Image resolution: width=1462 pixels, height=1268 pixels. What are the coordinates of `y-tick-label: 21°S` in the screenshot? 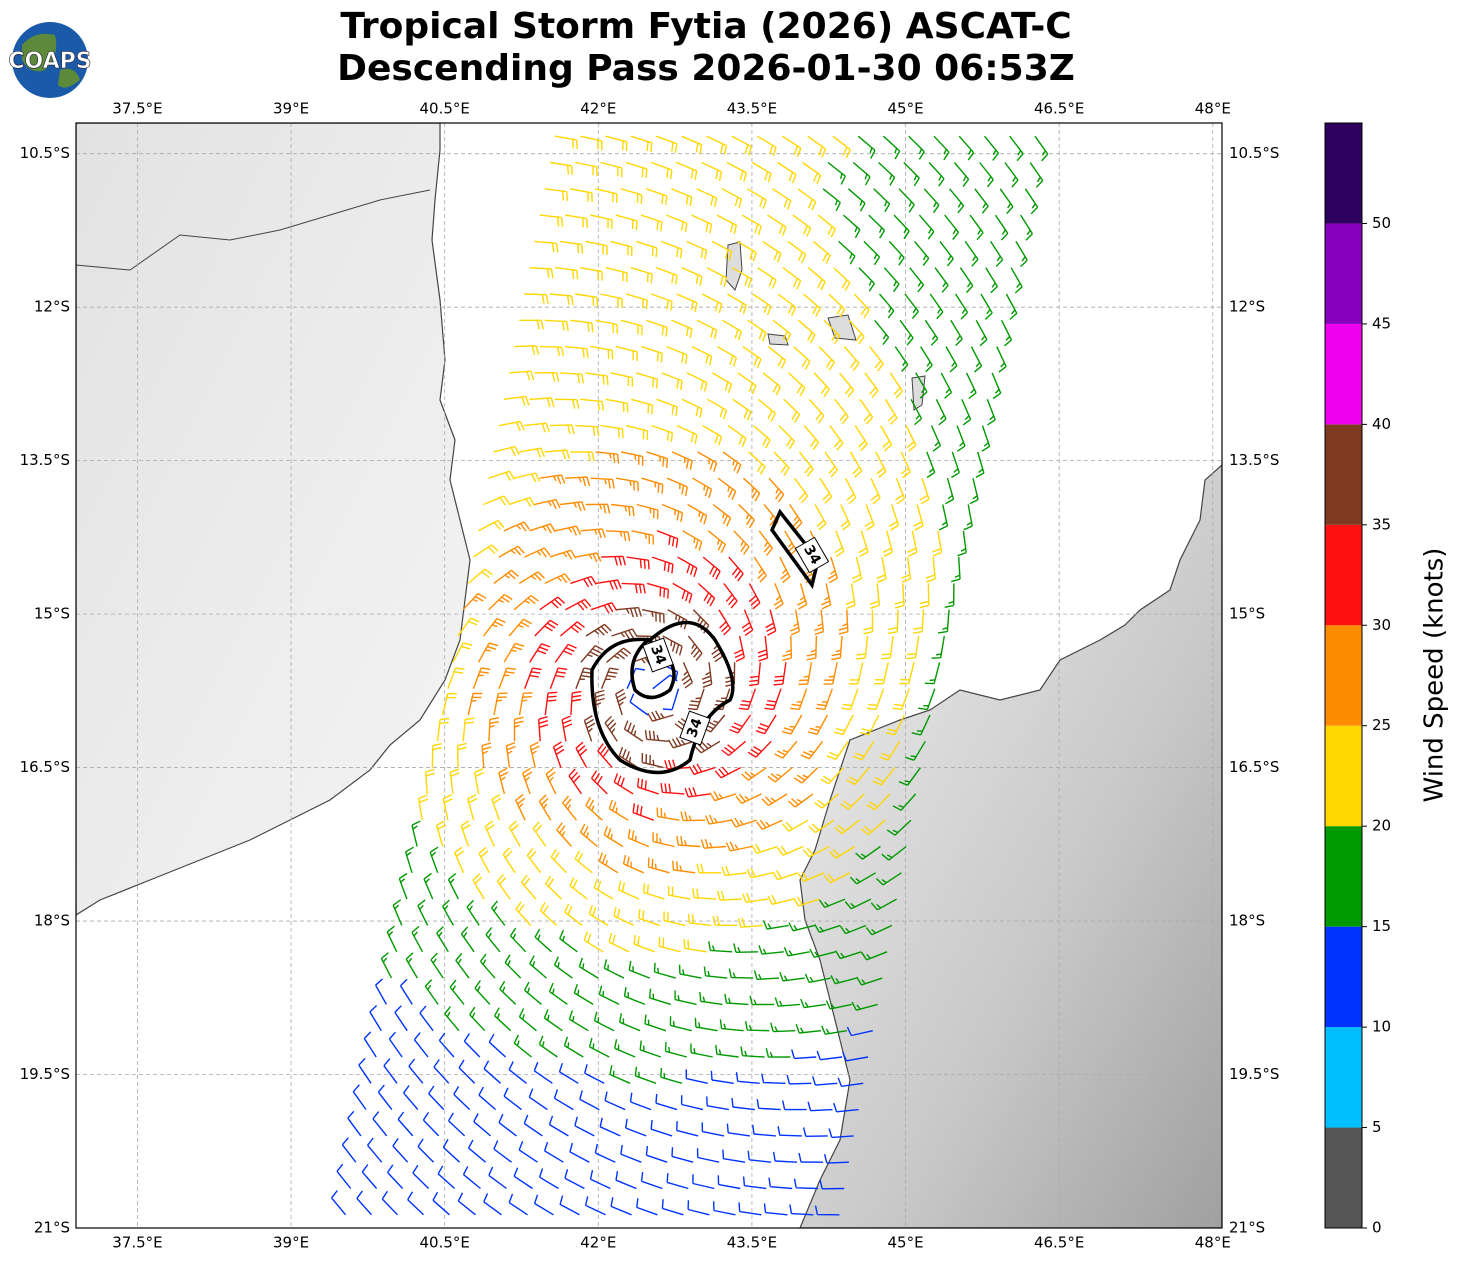 It's located at (1247, 1228).